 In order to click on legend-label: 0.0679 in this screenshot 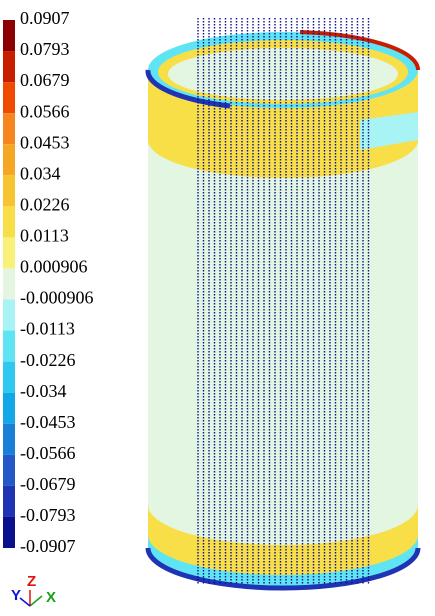, I will do `click(45, 80)`.